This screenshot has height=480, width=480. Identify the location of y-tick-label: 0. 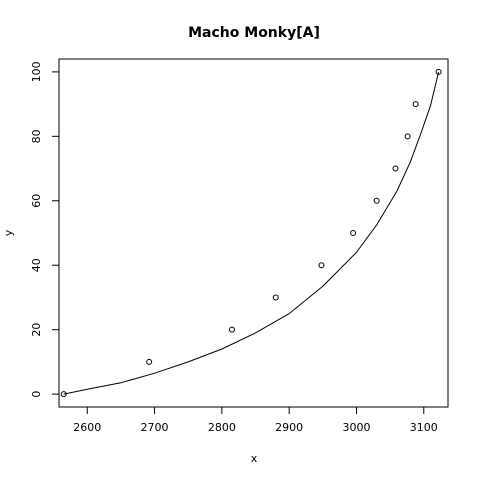
(36, 394).